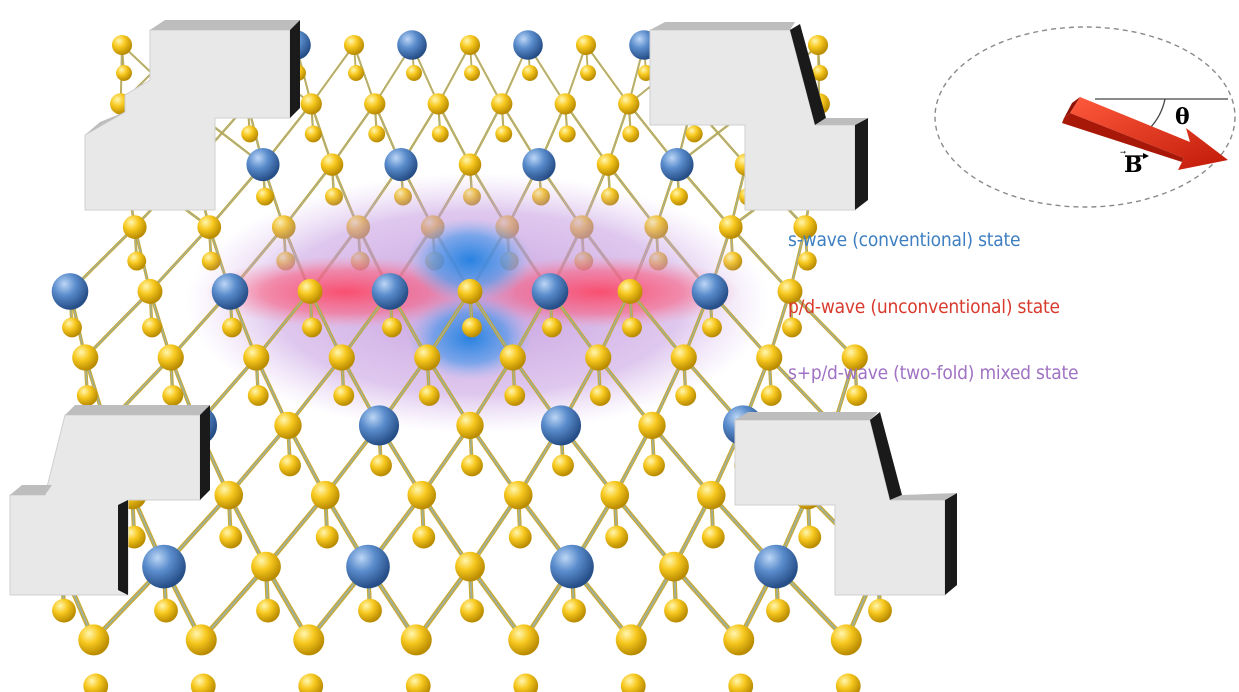 This screenshot has height=692, width=1239. Describe the element at coordinates (845, 504) in the screenshot. I see `electrode-bottom-right` at that location.